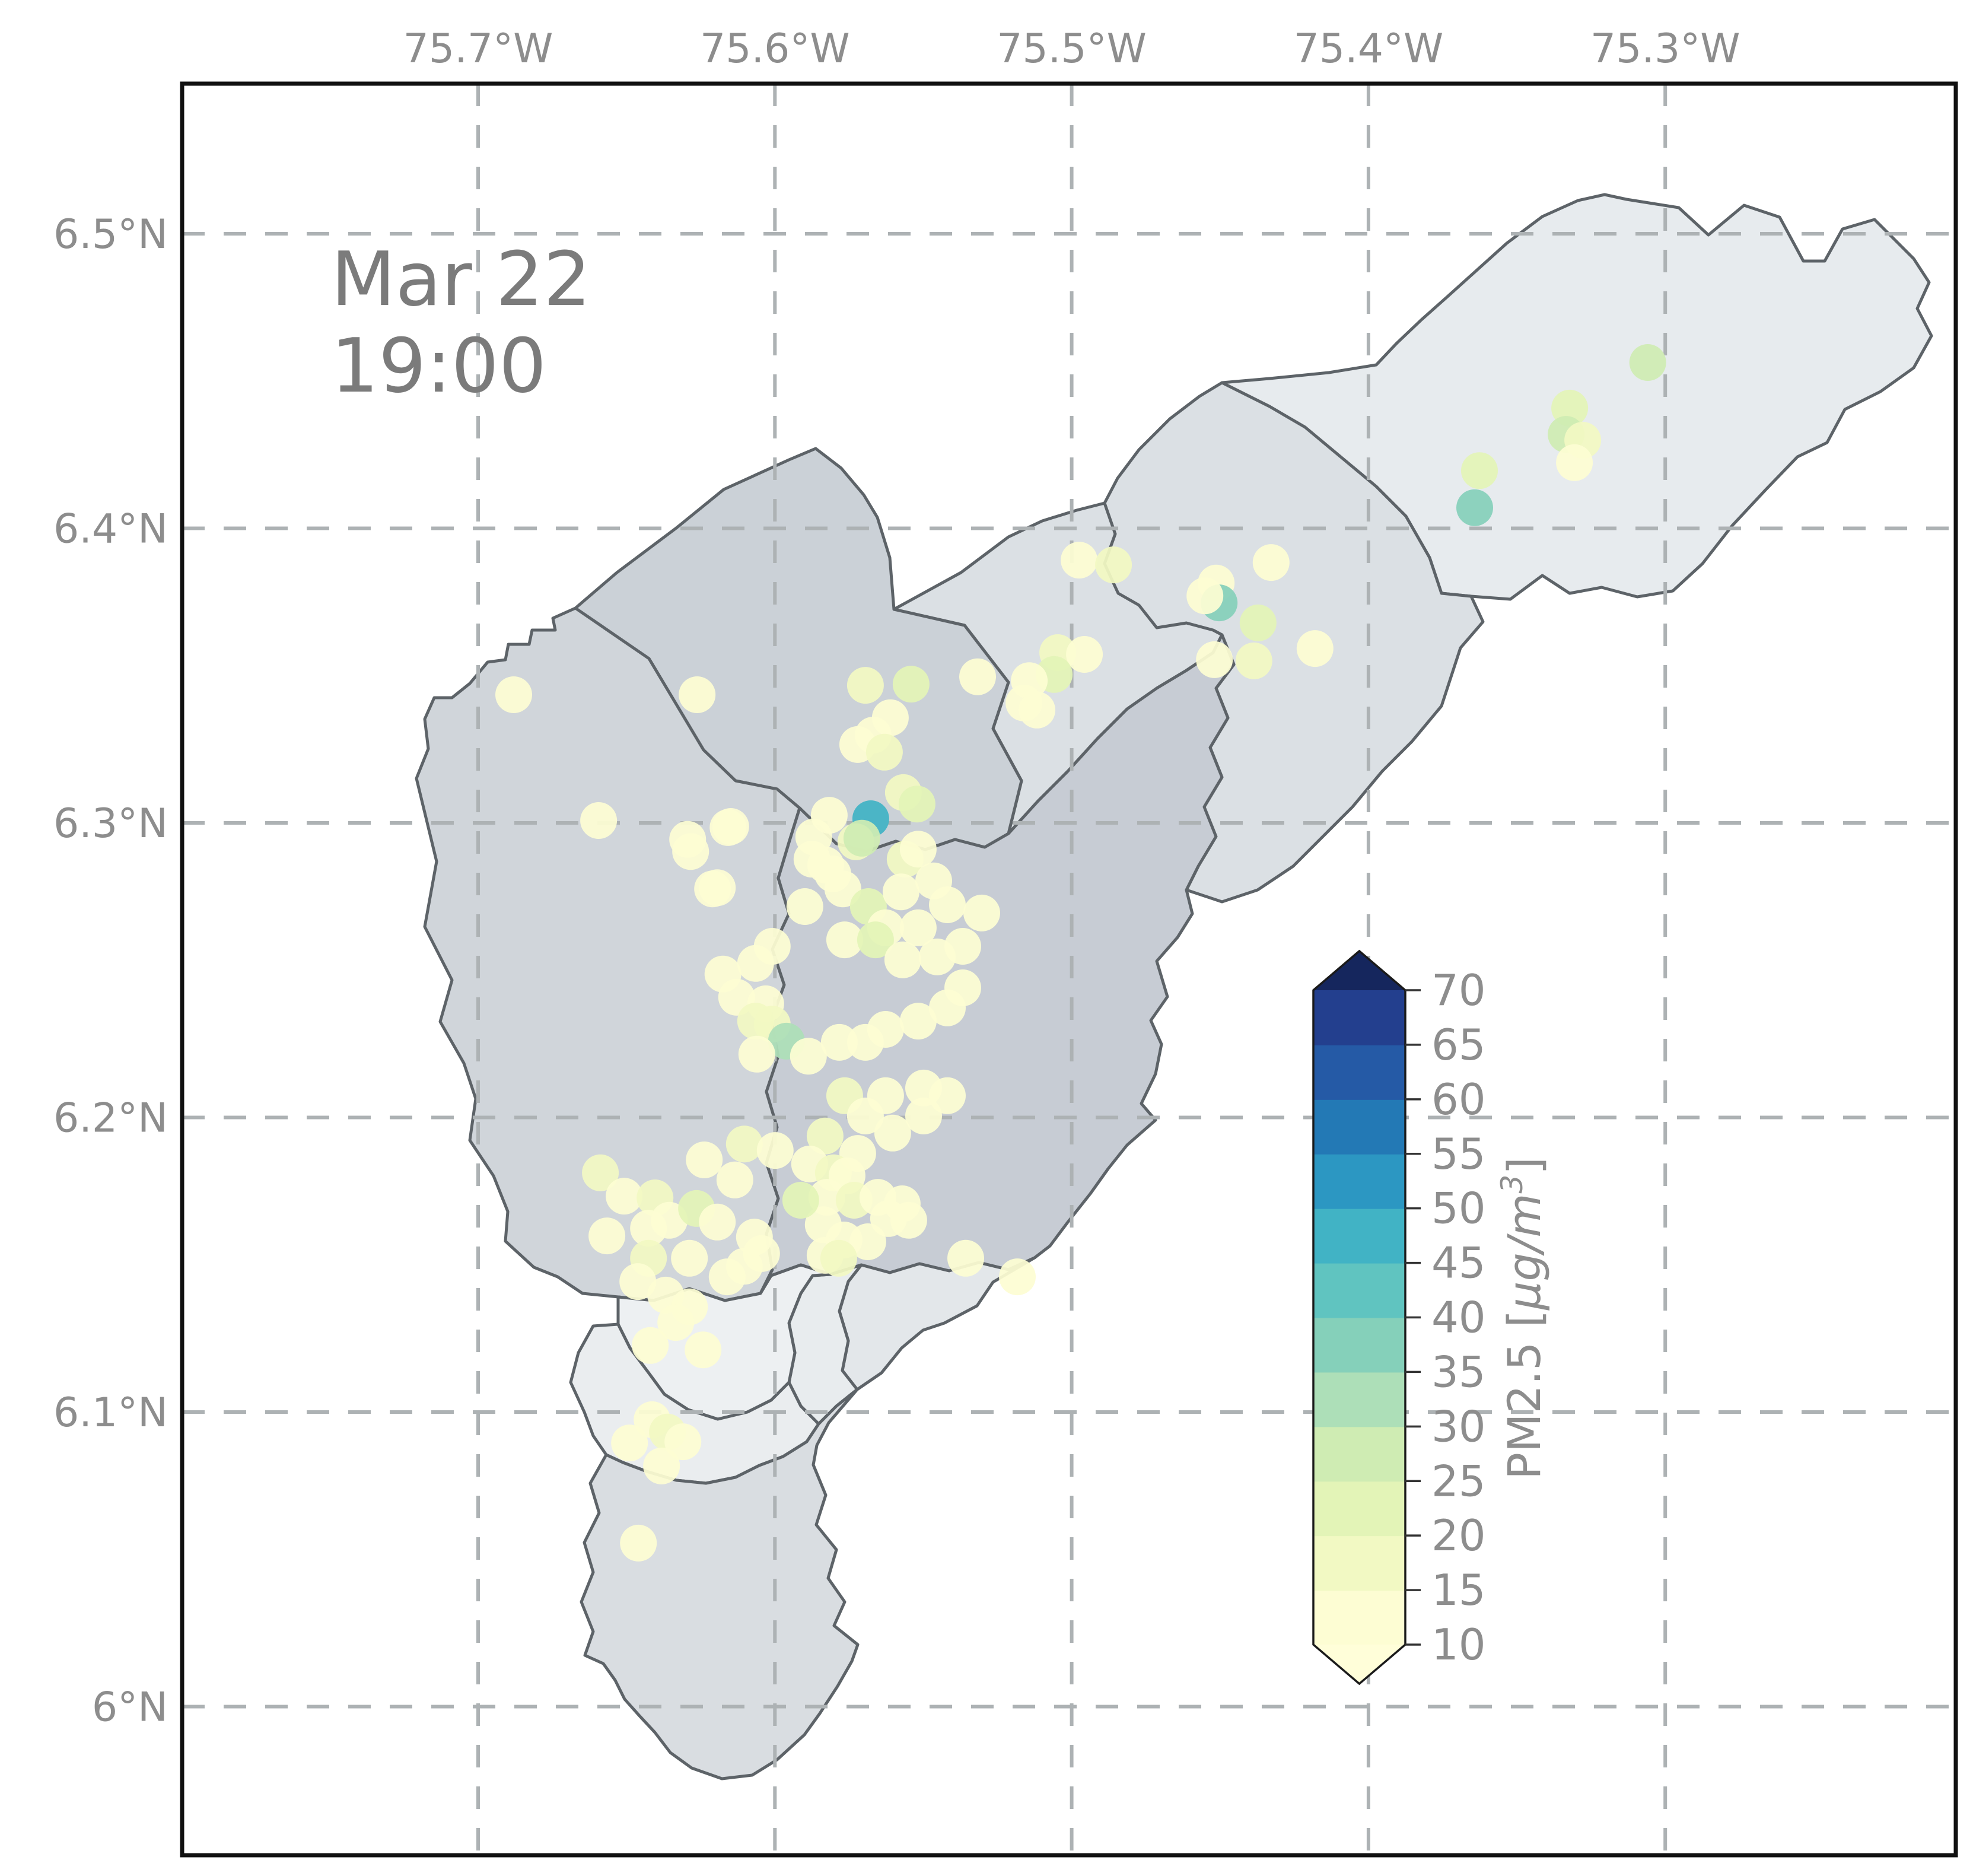 The image size is (1973, 1876). I want to click on municipality-boundary-lines, so click(1163, 570).